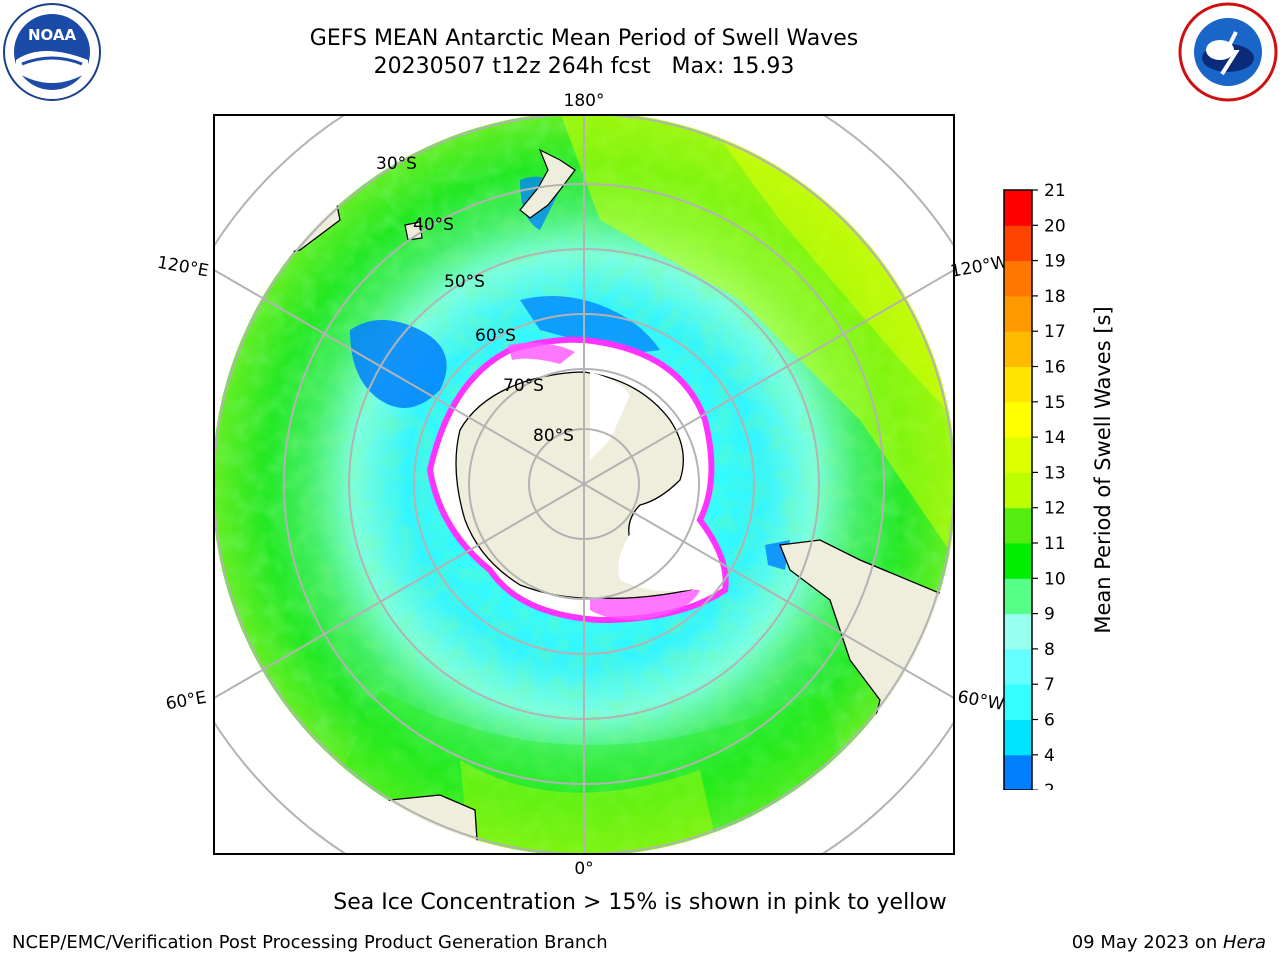 The width and height of the screenshot is (1280, 960). I want to click on colorbar-ticks: 2 4 6 7 8 9 10 11 12 13 14 15 16 17 18 19 20 21, so click(1049, 485).